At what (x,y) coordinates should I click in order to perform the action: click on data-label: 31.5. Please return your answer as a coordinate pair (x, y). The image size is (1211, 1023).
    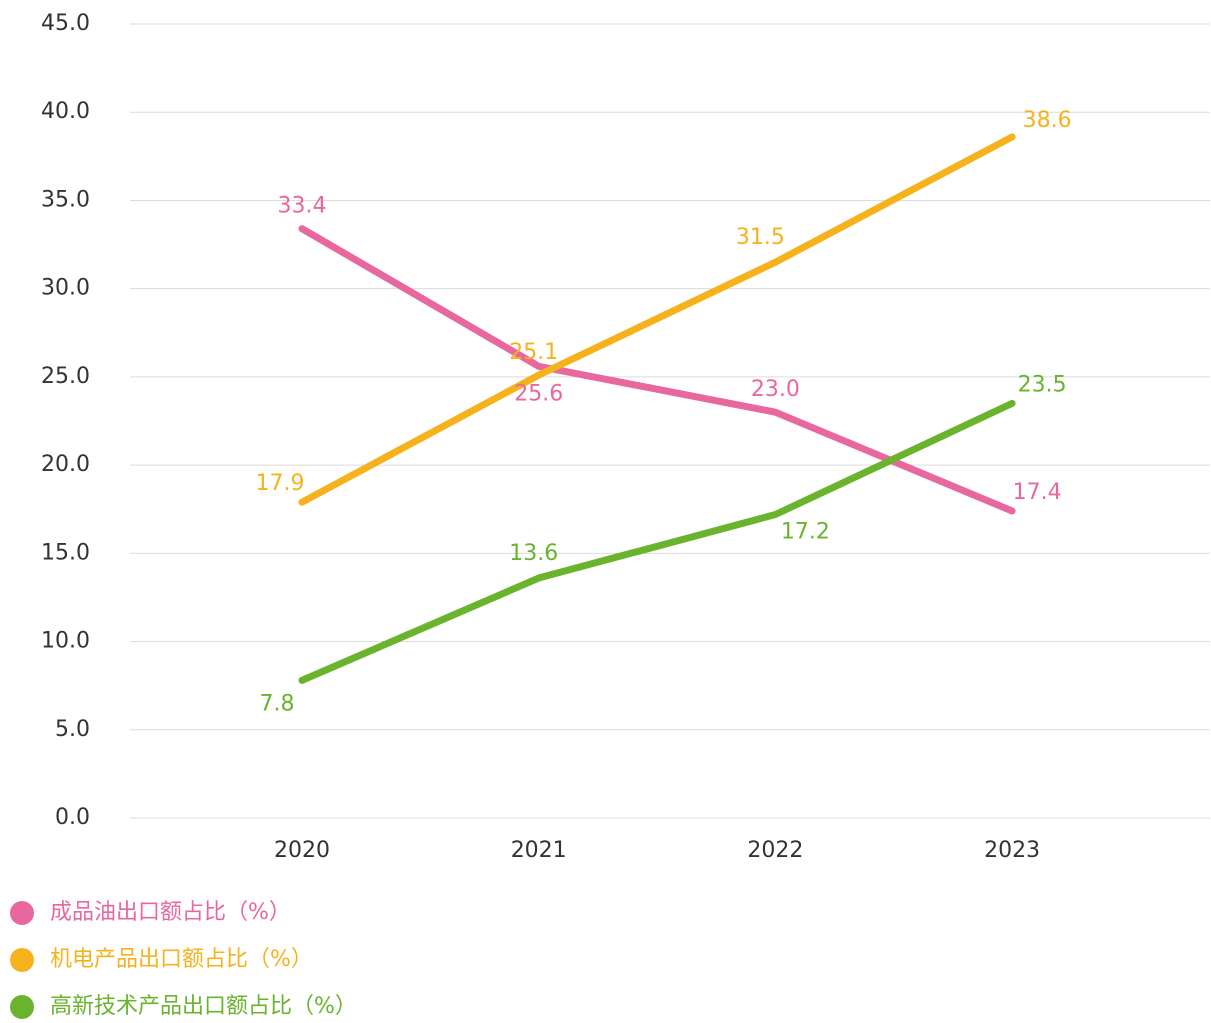
    Looking at the image, I should click on (760, 237).